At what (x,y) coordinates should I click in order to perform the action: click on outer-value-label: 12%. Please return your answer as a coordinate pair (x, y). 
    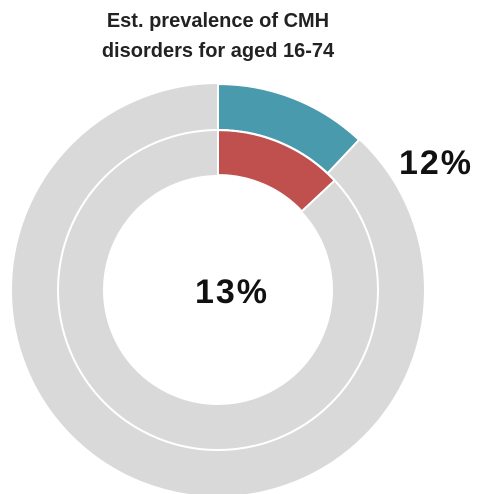
    Looking at the image, I should click on (436, 163).